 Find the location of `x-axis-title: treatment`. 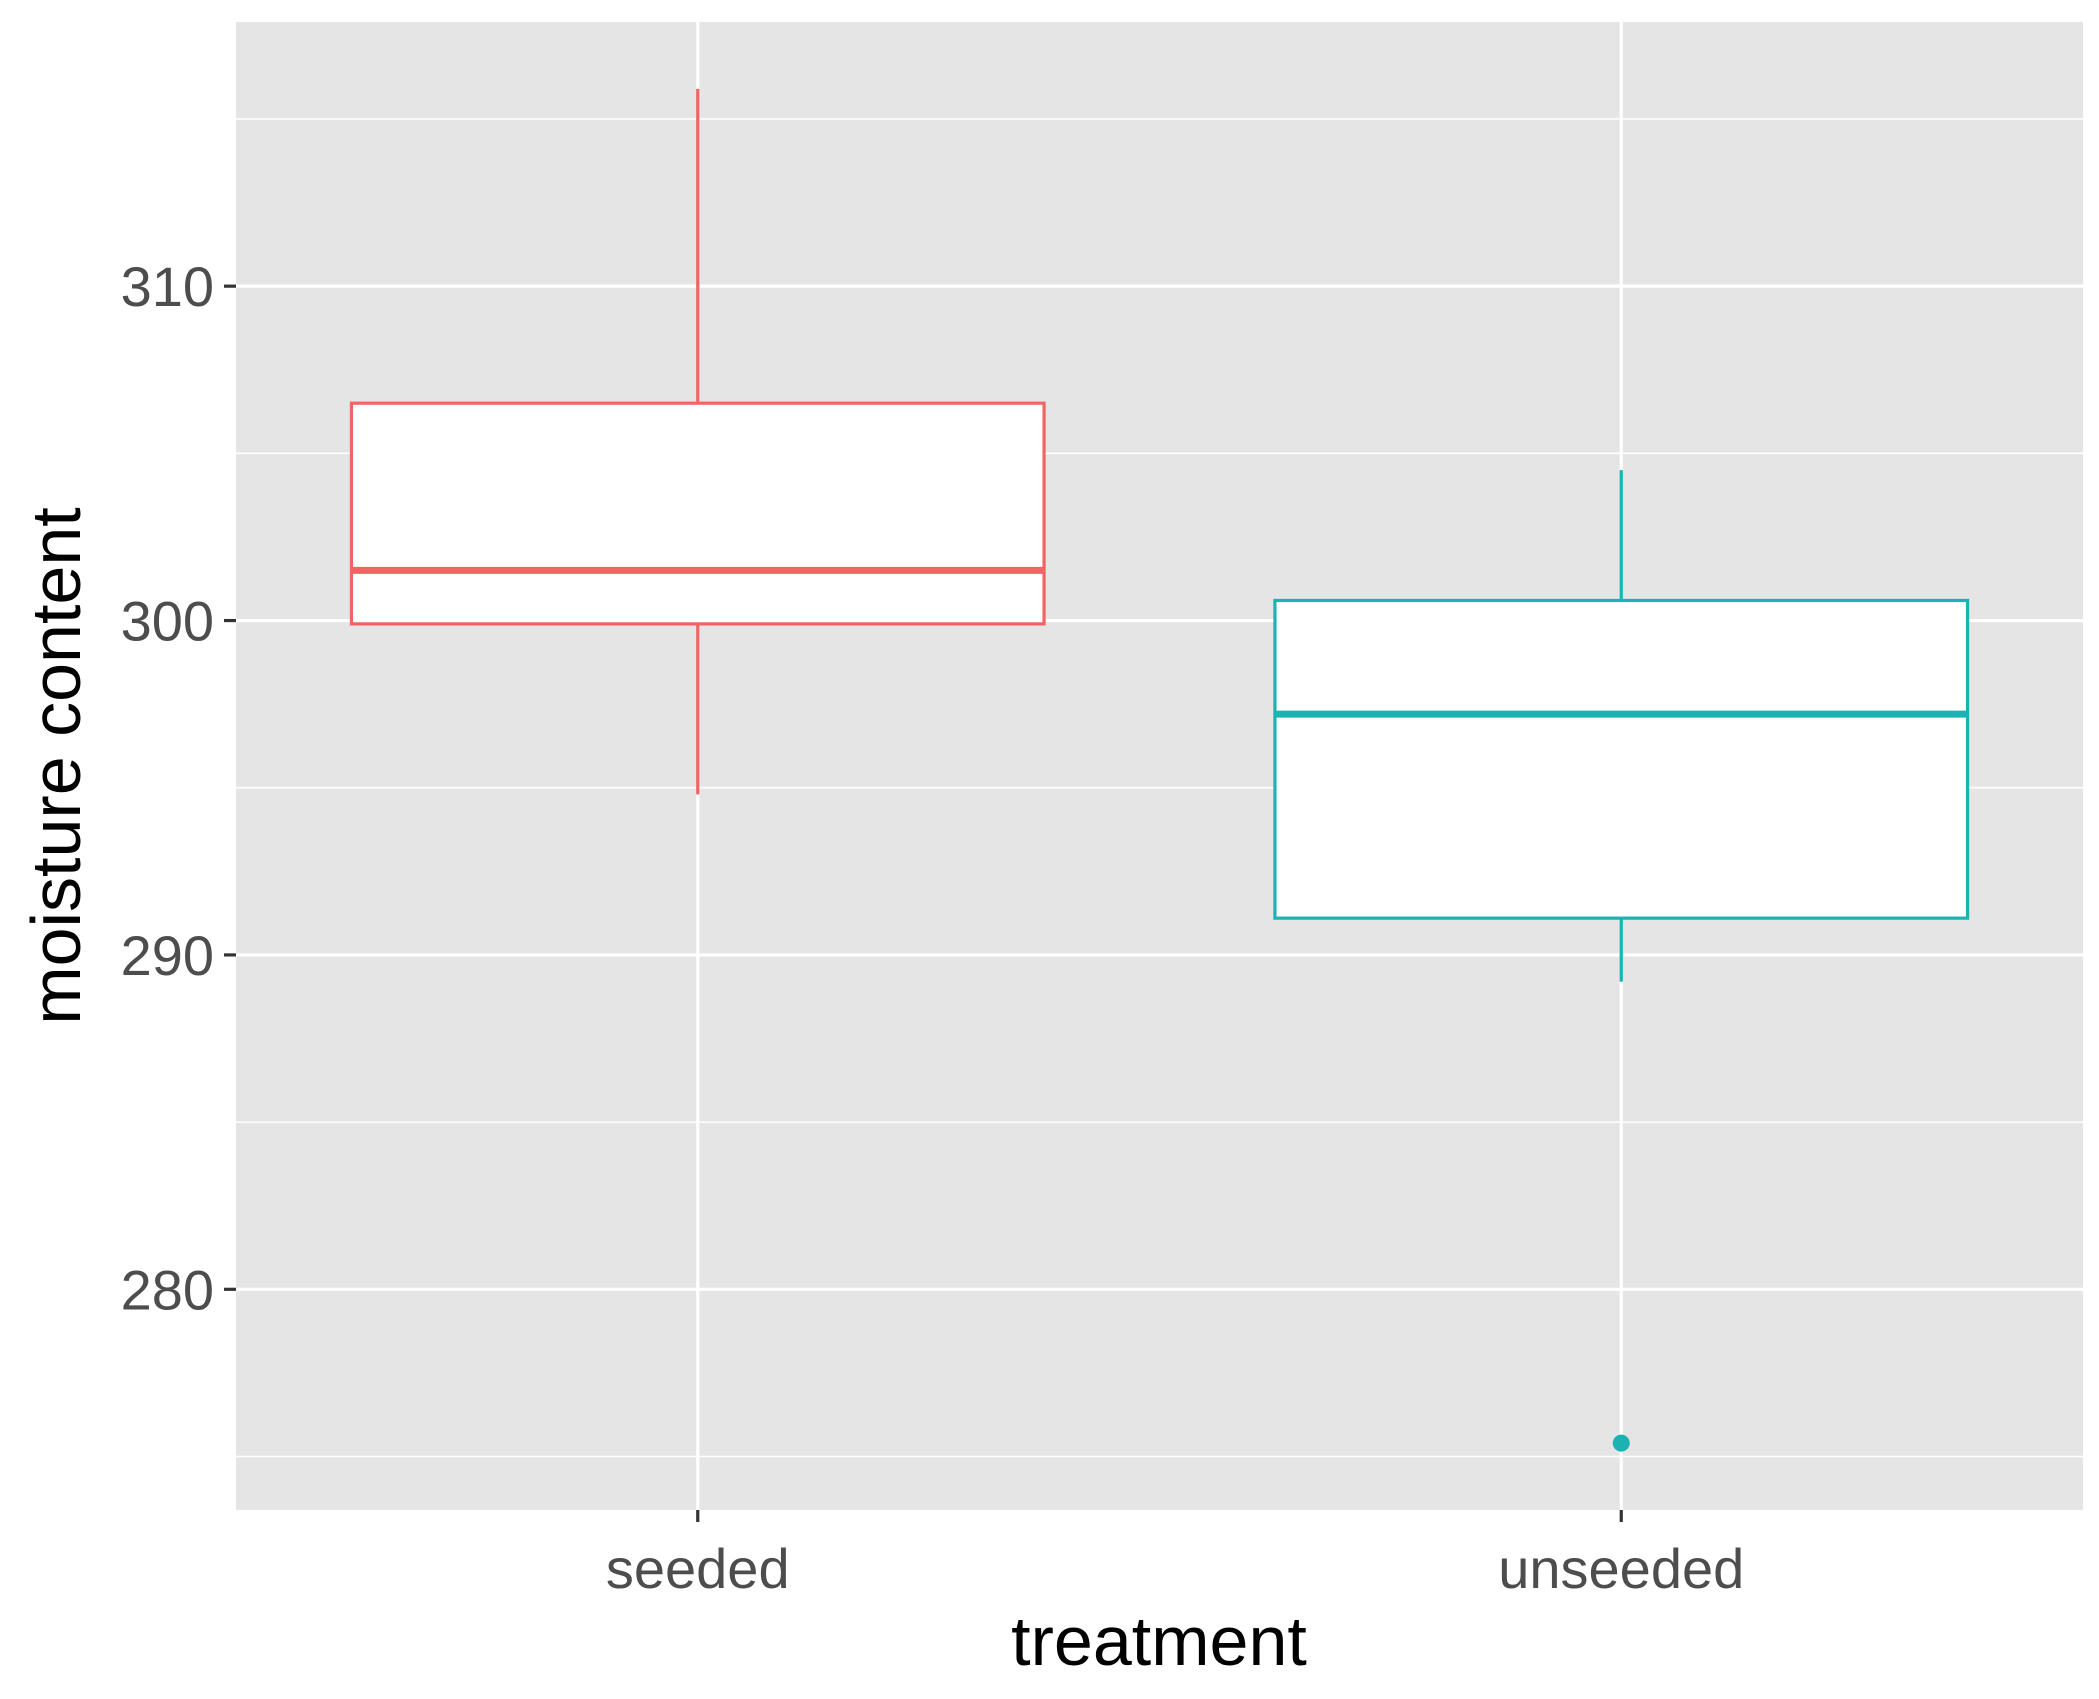

x-axis-title: treatment is located at coordinates (1159, 1641).